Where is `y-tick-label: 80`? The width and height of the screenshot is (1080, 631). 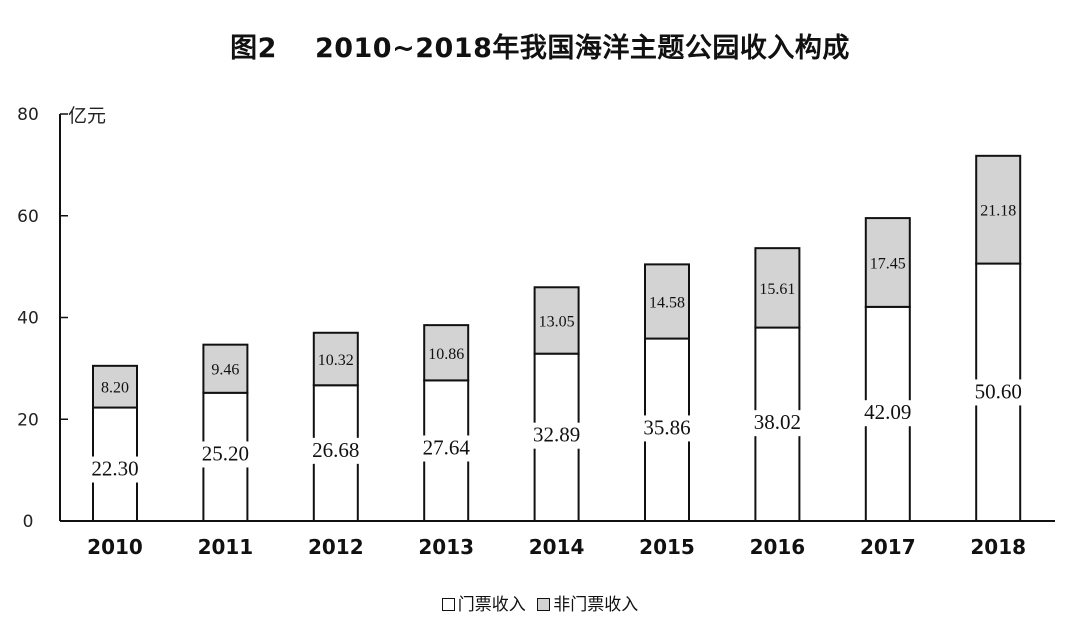
y-tick-label: 80 is located at coordinates (28, 115).